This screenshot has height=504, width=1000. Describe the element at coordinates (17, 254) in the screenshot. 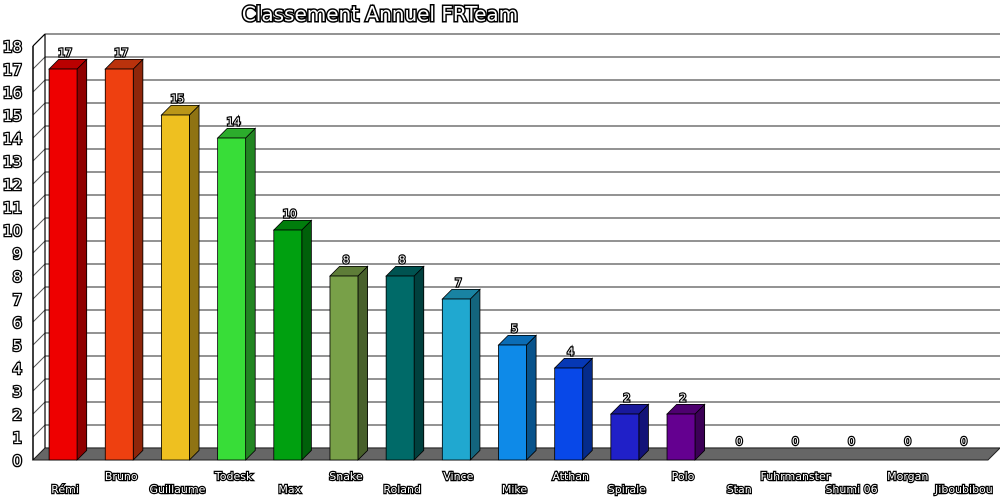

I see `y-tick-label: 9` at that location.